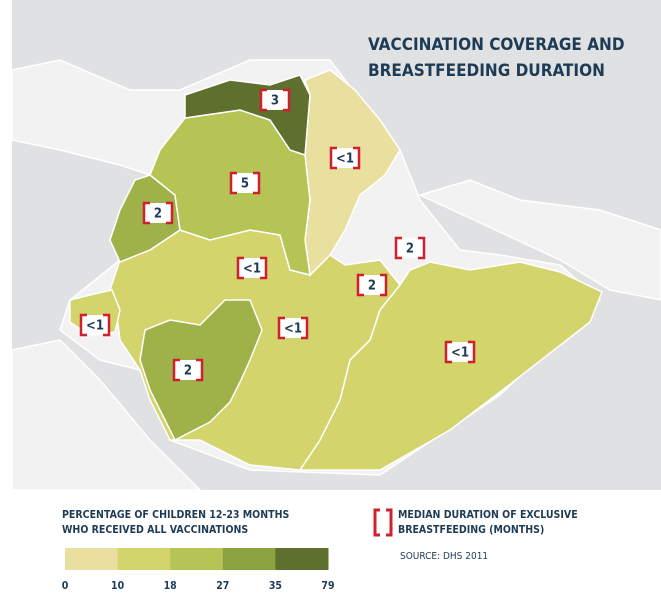 This screenshot has width=661, height=608. I want to click on legend-tick: 27, so click(222, 586).